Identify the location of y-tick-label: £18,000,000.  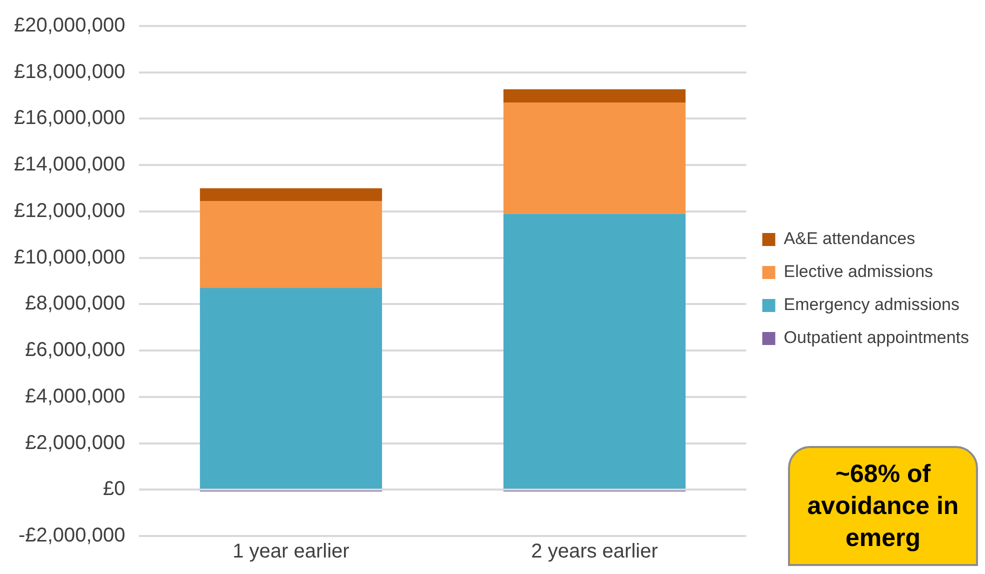
(70, 71).